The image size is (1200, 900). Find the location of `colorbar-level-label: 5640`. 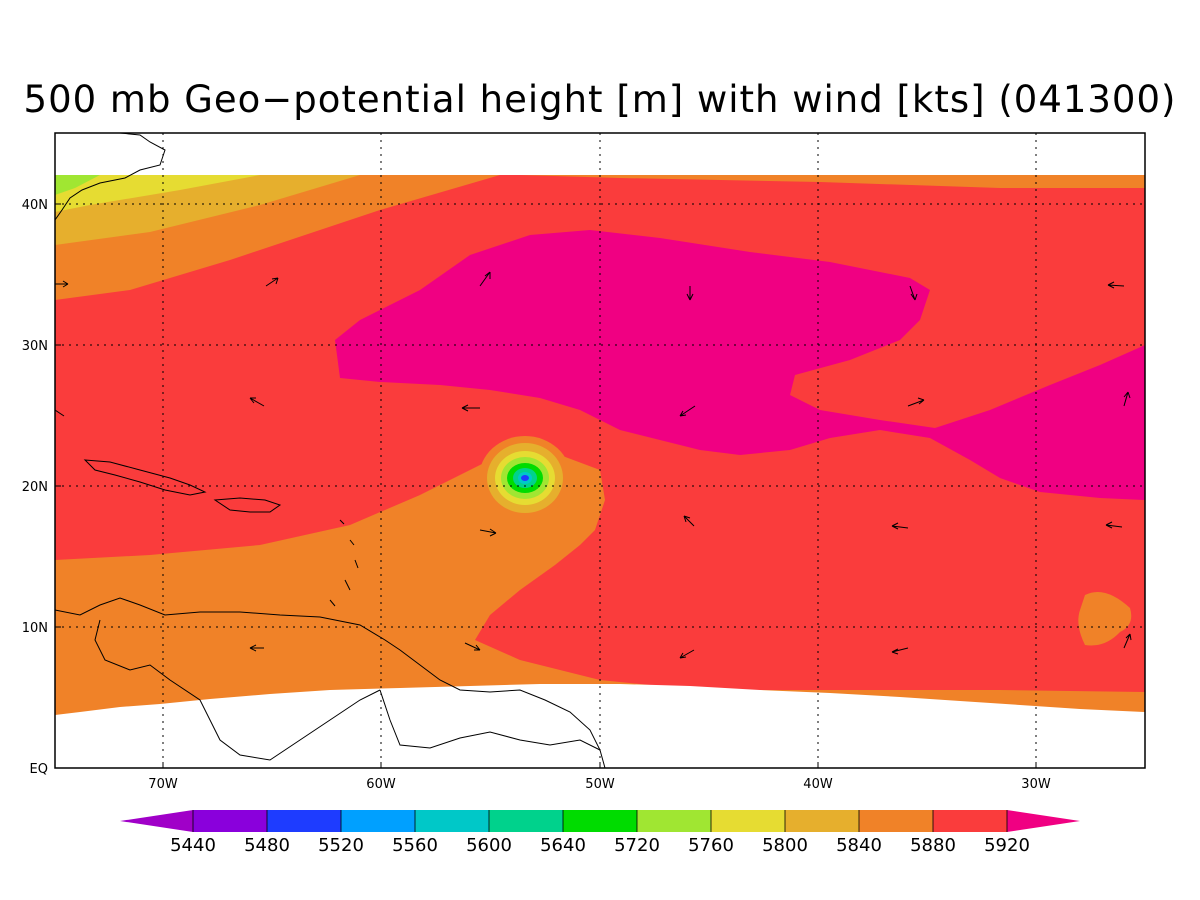

colorbar-level-label: 5640 is located at coordinates (563, 845).